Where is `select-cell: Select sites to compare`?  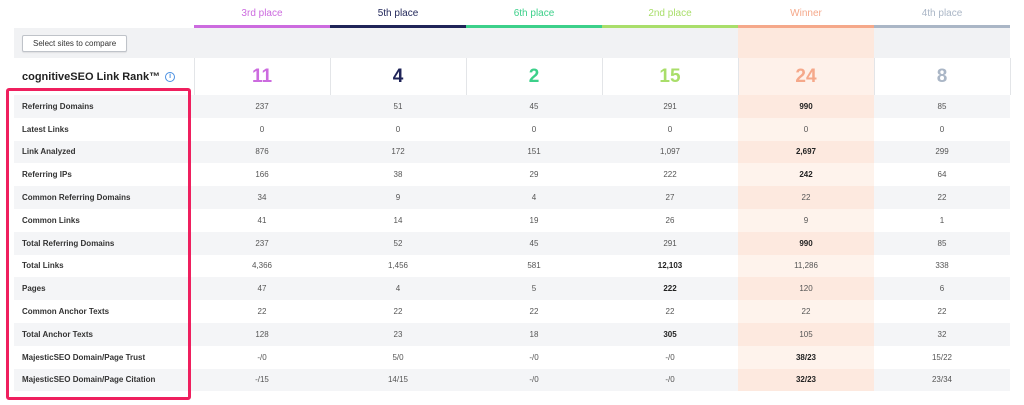
select-cell: Select sites to compare is located at coordinates (104, 43).